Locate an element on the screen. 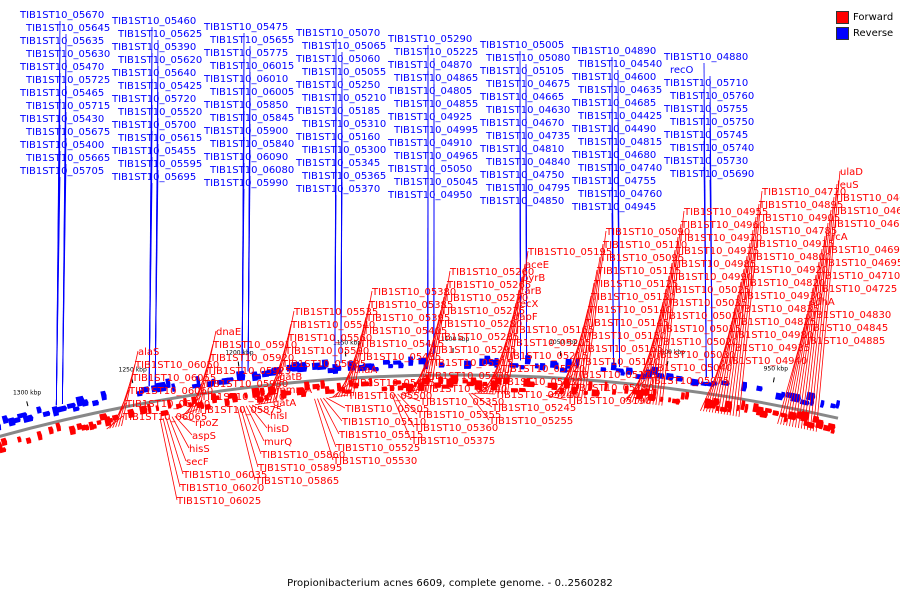 The width and height of the screenshot is (900, 600). forward-gene-label: TIB1ST10_05870 is located at coordinates (242, 397).